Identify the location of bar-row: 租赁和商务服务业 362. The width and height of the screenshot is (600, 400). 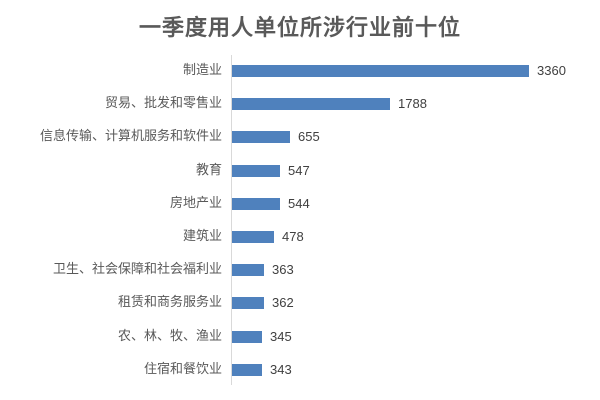
(300, 303).